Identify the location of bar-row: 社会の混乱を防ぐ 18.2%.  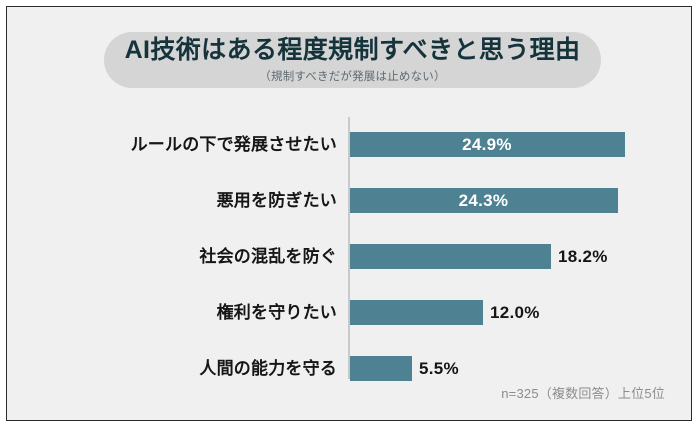
(350, 256).